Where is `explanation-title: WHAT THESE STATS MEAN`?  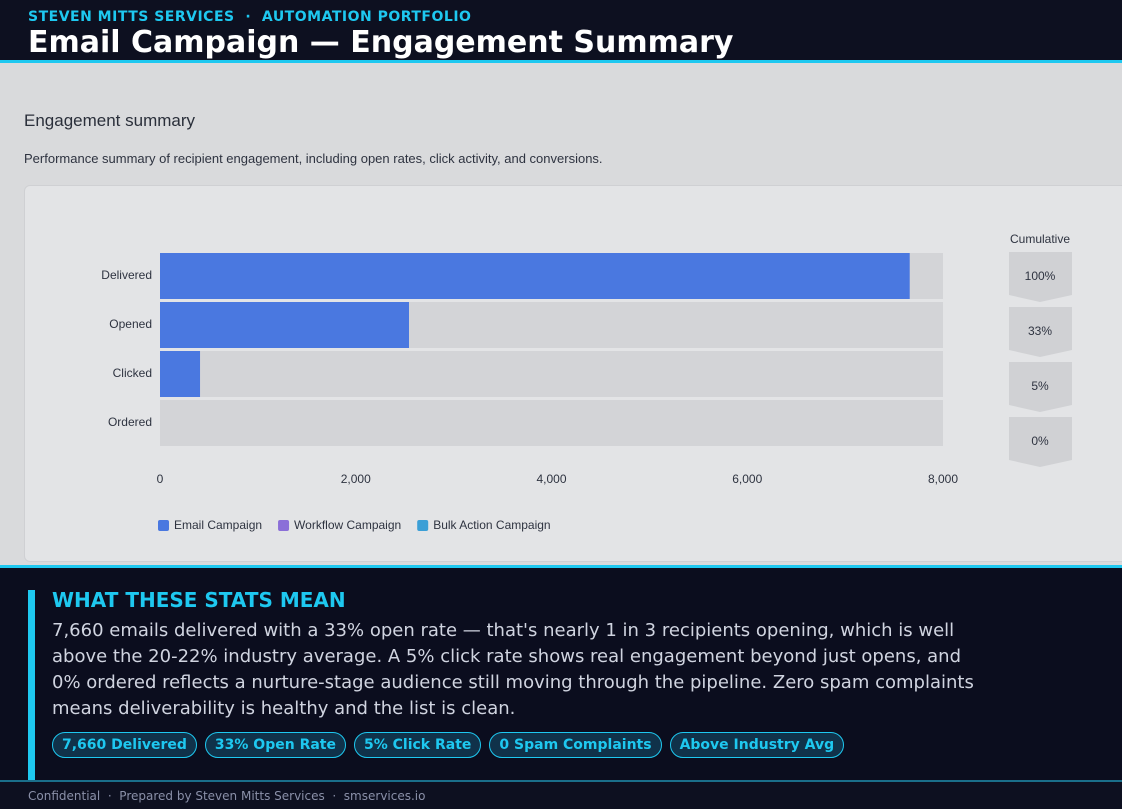
explanation-title: WHAT THESE STATS MEAN is located at coordinates (199, 600).